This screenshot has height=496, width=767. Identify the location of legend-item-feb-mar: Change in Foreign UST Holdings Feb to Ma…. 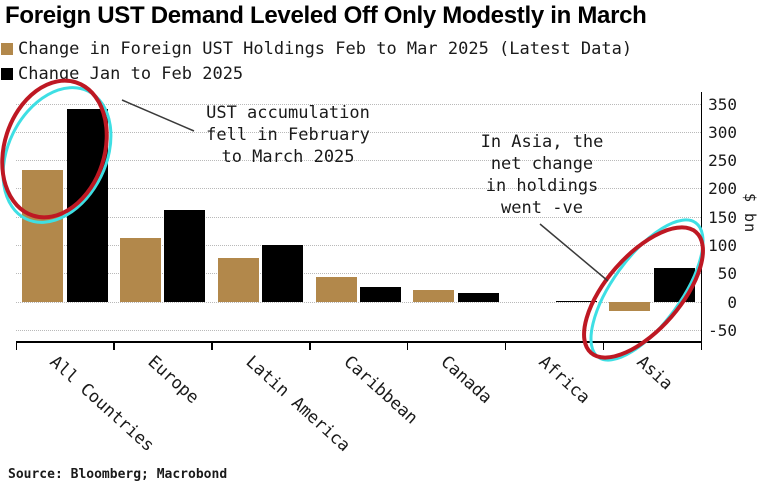
(316, 48).